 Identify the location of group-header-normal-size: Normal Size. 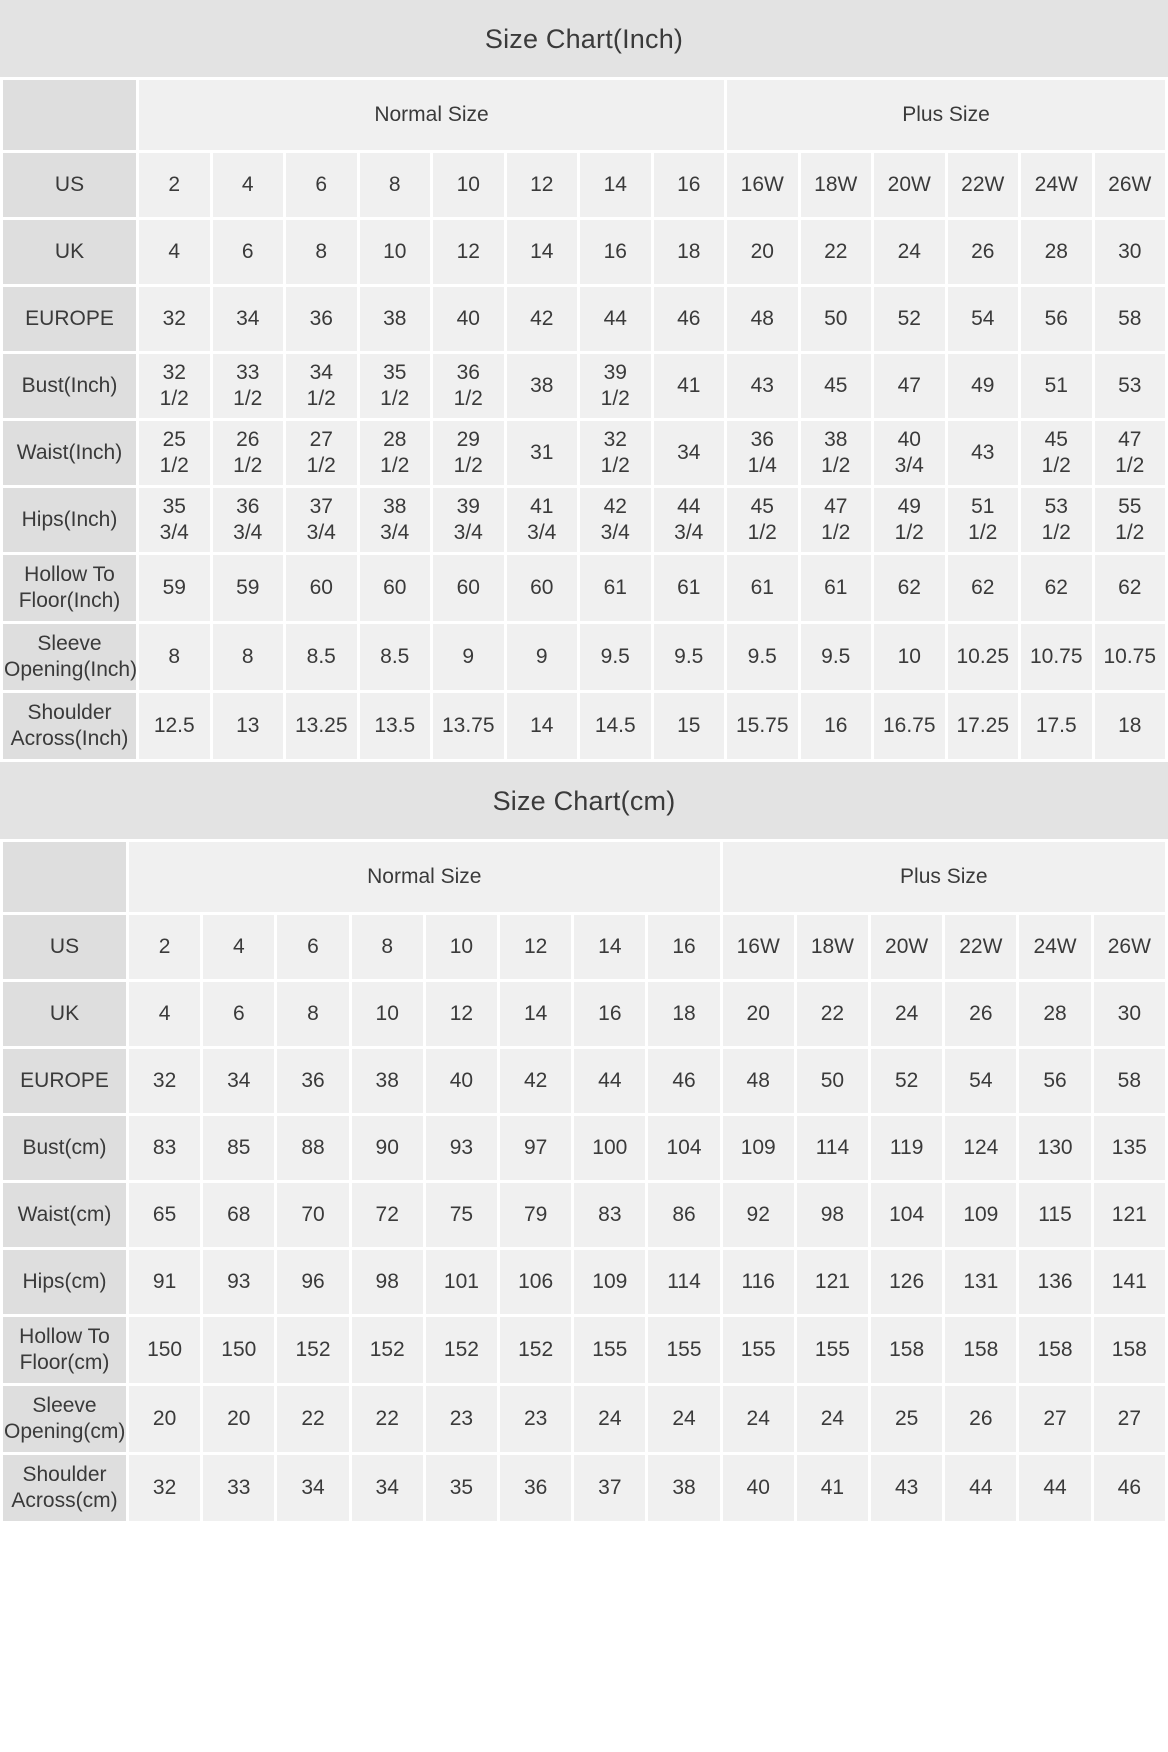
(424, 877).